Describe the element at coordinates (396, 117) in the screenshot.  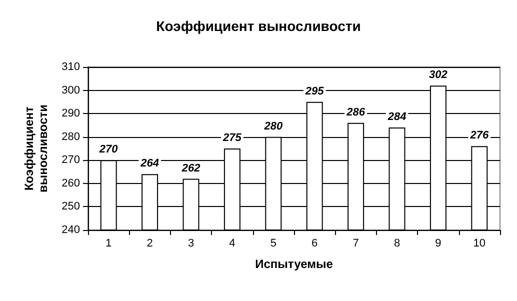
I see `data-label: 284` at that location.